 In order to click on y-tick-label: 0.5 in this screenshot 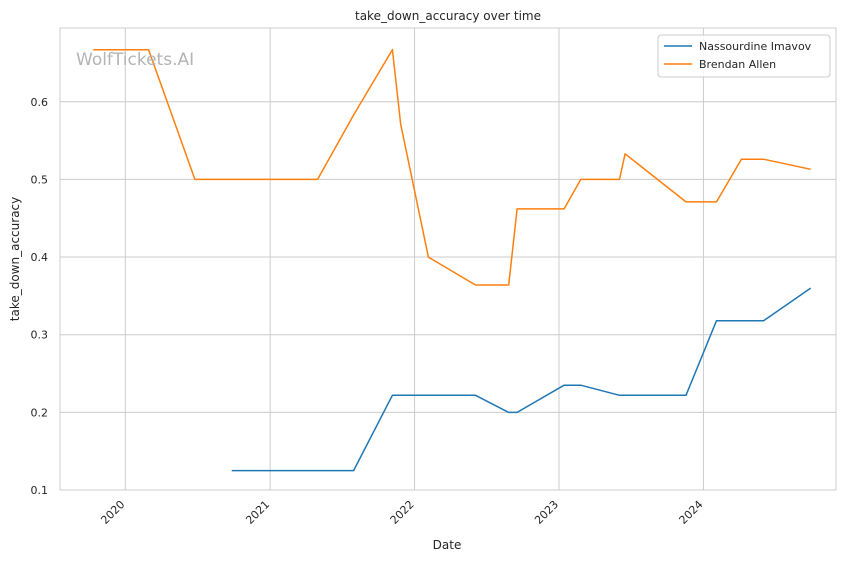, I will do `click(40, 179)`.